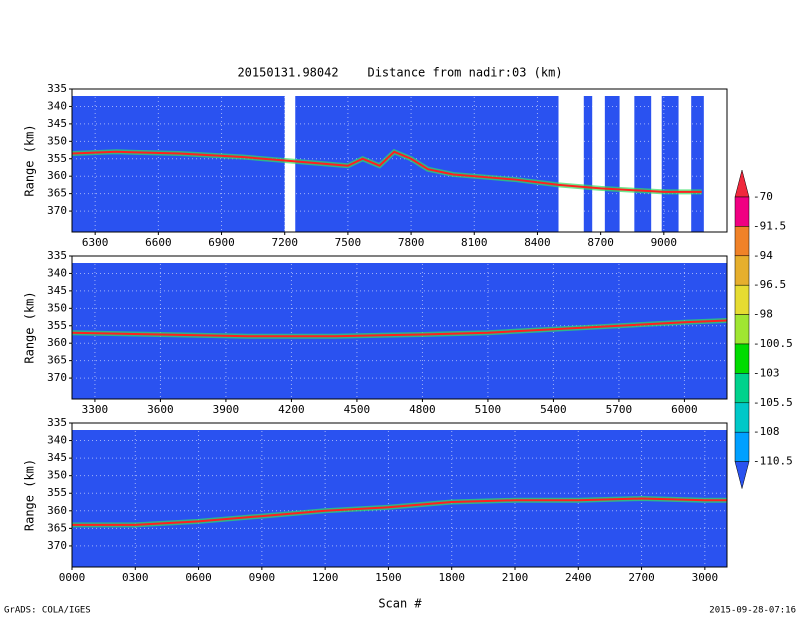 The width and height of the screenshot is (800, 618). Describe the element at coordinates (769, 284) in the screenshot. I see `colorbar-label: -96.5` at that location.